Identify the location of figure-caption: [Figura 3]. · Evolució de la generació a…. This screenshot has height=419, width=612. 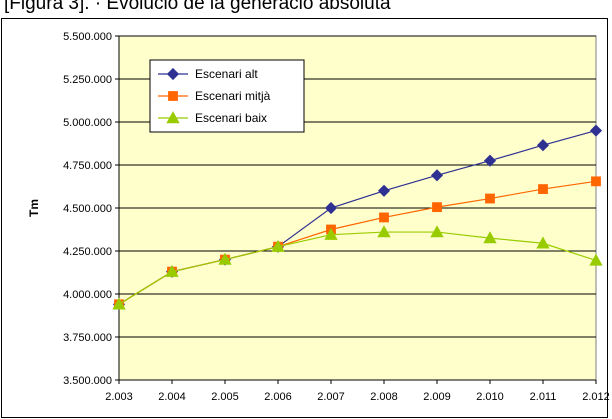
(197, 7).